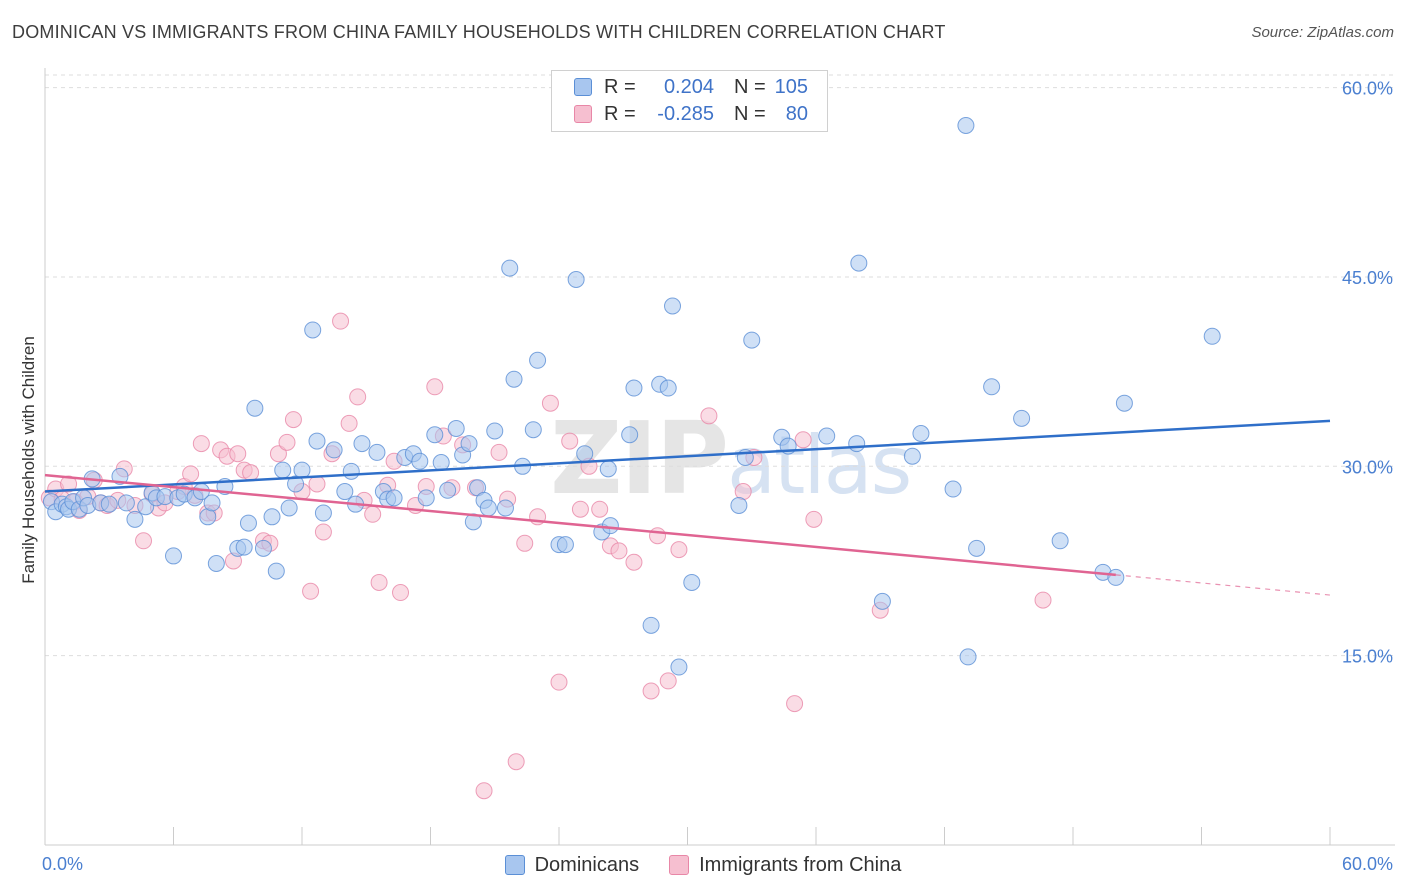 Image resolution: width=1406 pixels, height=892 pixels. Describe the element at coordinates (1223, 585) in the screenshot. I see `trend-line-china-extension` at that location.